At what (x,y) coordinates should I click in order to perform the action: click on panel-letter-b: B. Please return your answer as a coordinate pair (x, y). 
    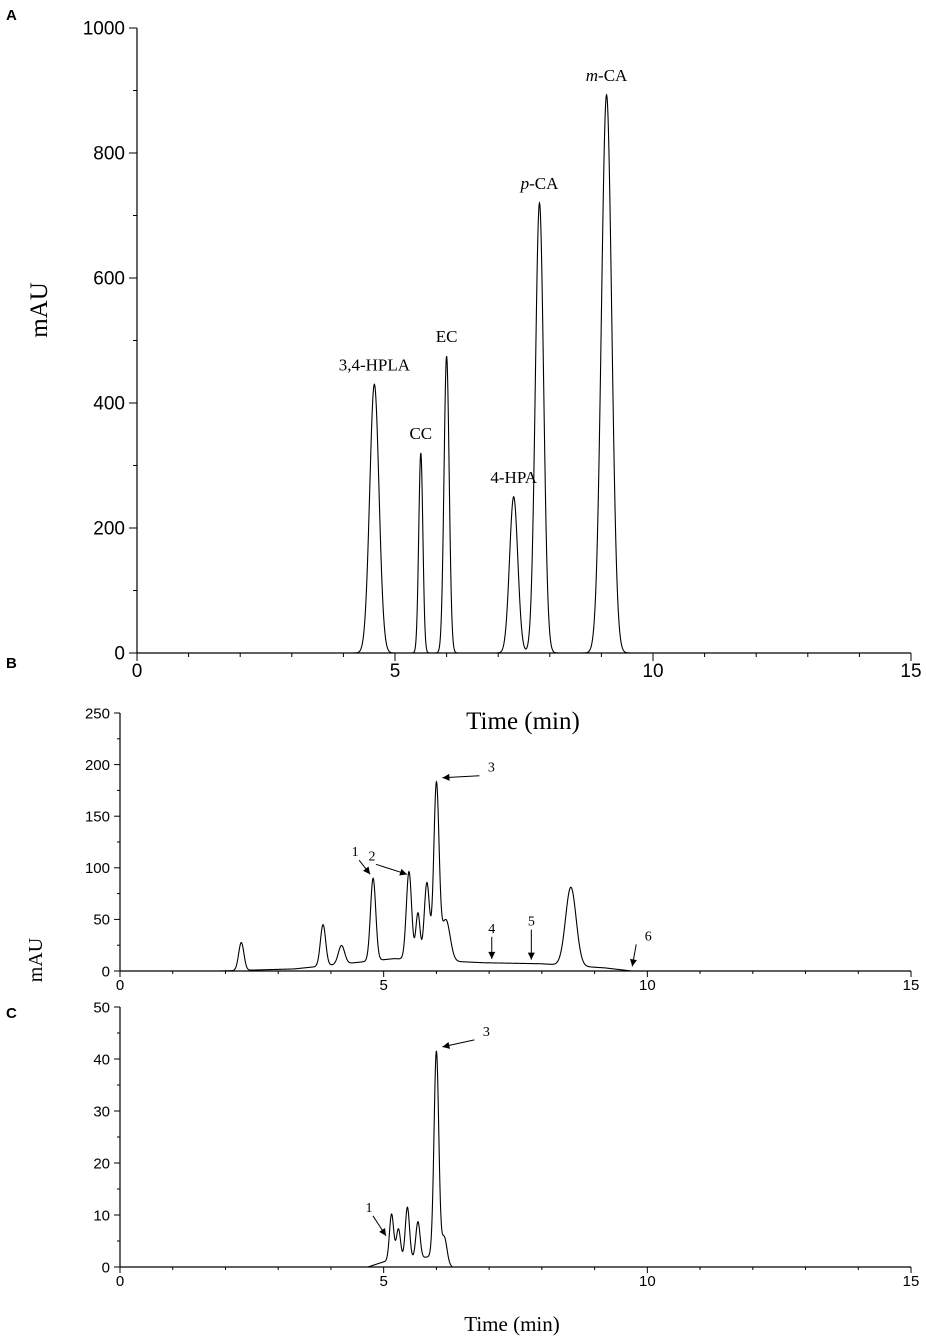
    Looking at the image, I should click on (11, 663).